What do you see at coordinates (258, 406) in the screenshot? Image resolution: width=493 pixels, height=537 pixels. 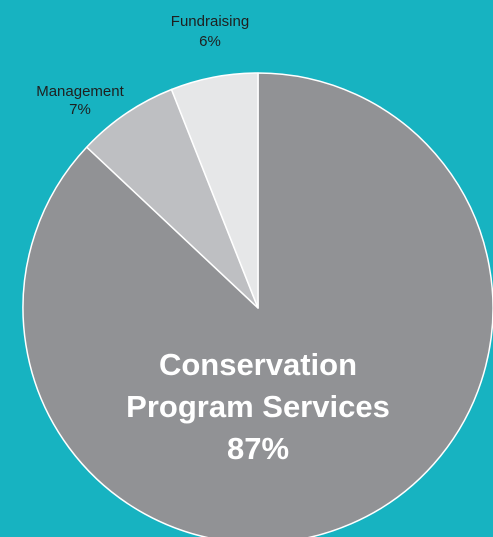 I see `slice-name-label-conservation-program-services: Program Services` at bounding box center [258, 406].